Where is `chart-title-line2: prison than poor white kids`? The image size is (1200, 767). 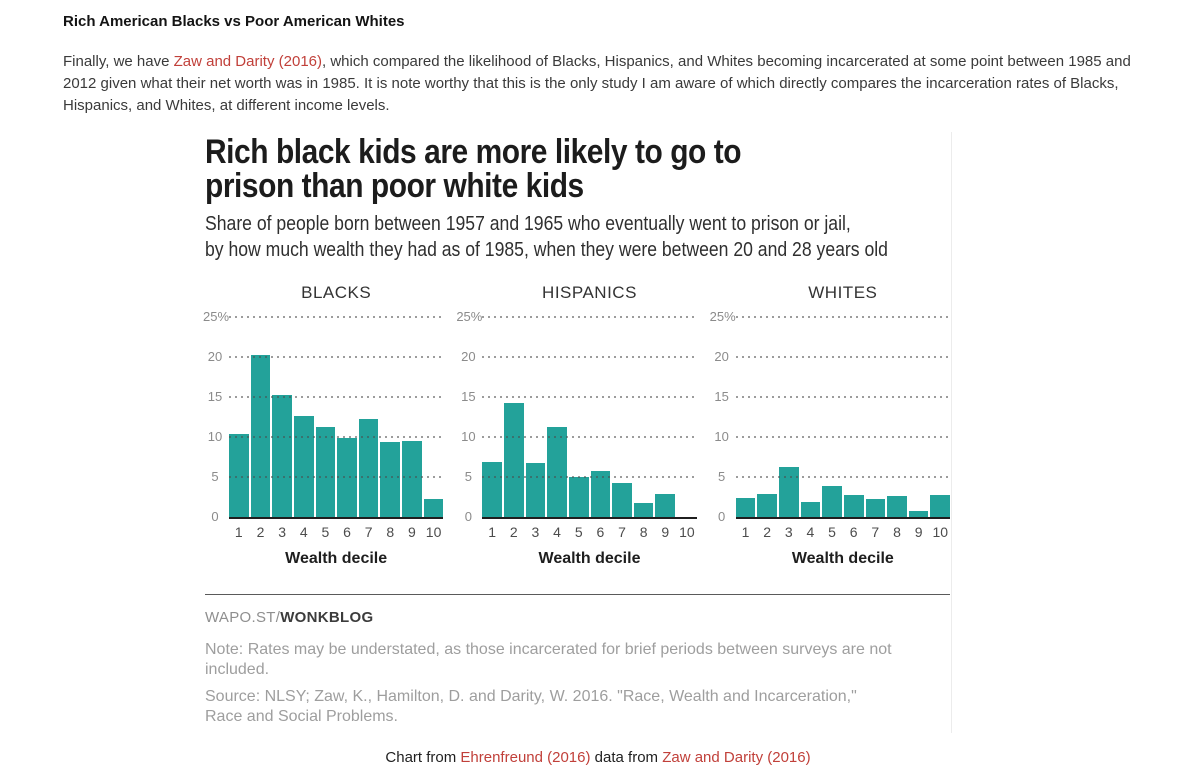
chart-title-line2: prison than poor white kids is located at coordinates (394, 186).